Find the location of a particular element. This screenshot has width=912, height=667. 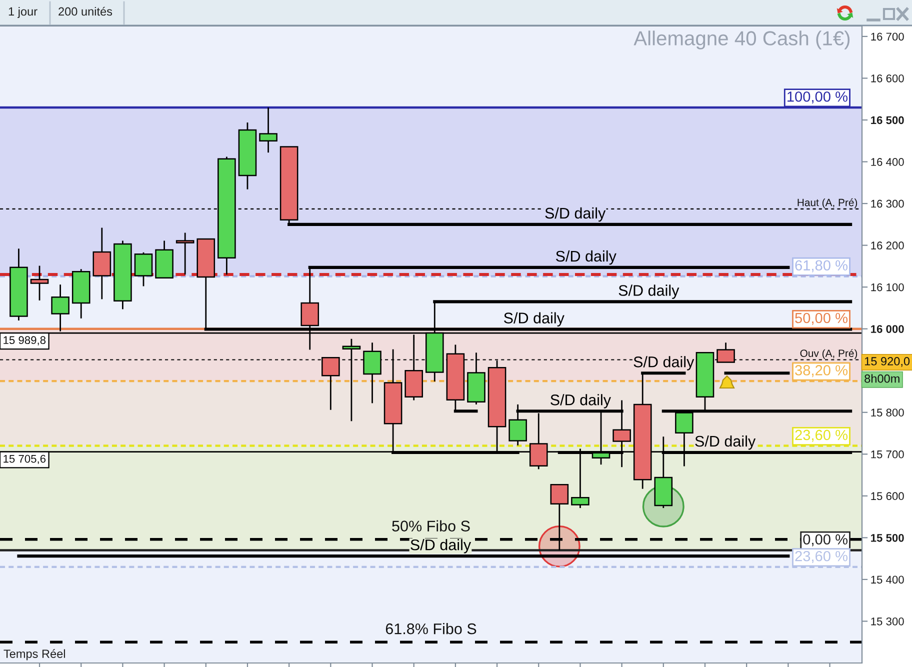

y-tick-label: 15 800 is located at coordinates (887, 412).